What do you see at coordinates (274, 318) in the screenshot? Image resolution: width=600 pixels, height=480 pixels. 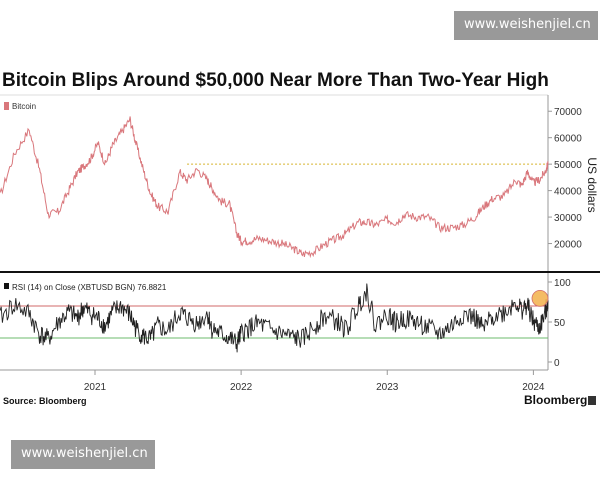 I see `rsi-line` at bounding box center [274, 318].